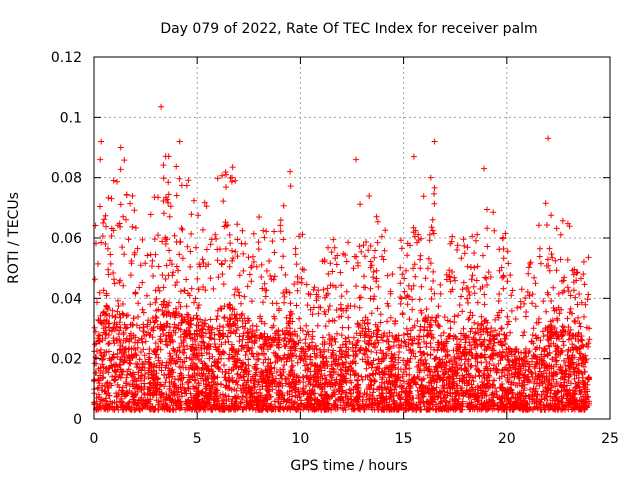 This screenshot has height=480, width=640. I want to click on y-tick-label: 0.06, so click(66, 239).